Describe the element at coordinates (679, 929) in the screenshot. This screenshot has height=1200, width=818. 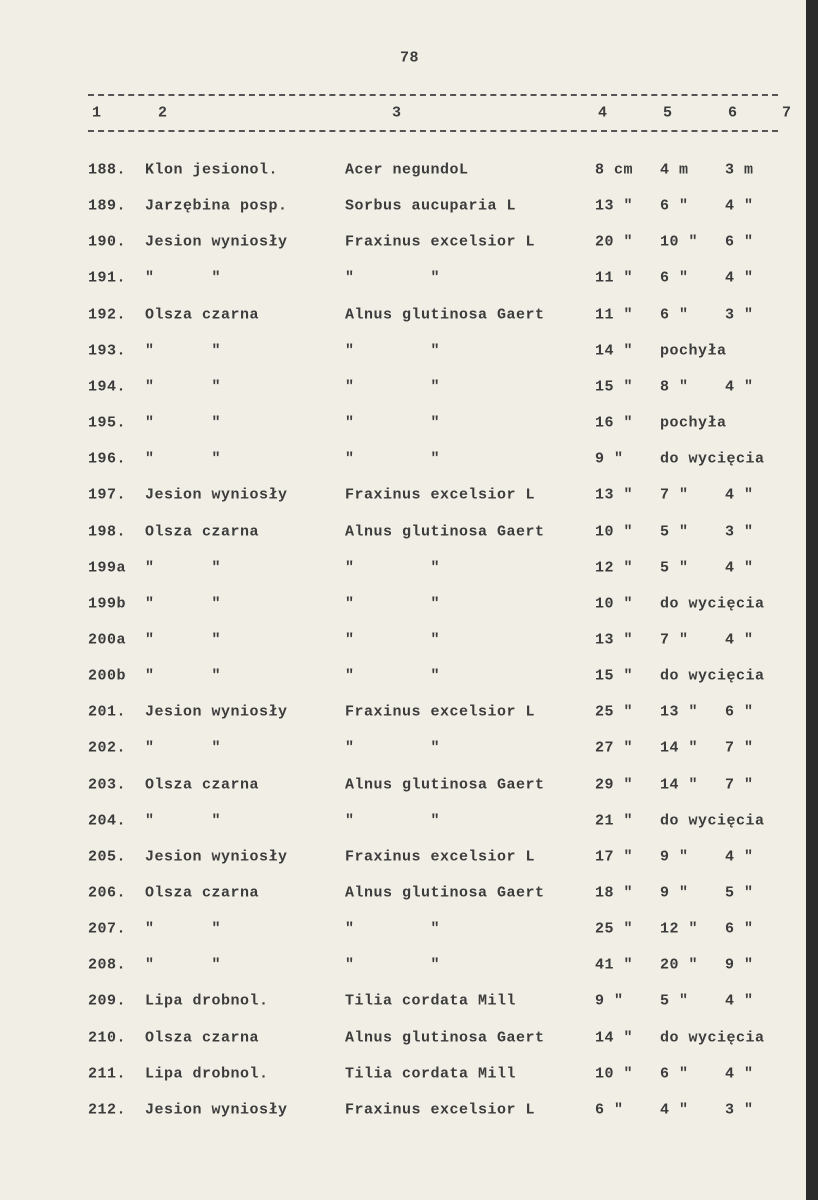
I see `height: 12 "` at that location.